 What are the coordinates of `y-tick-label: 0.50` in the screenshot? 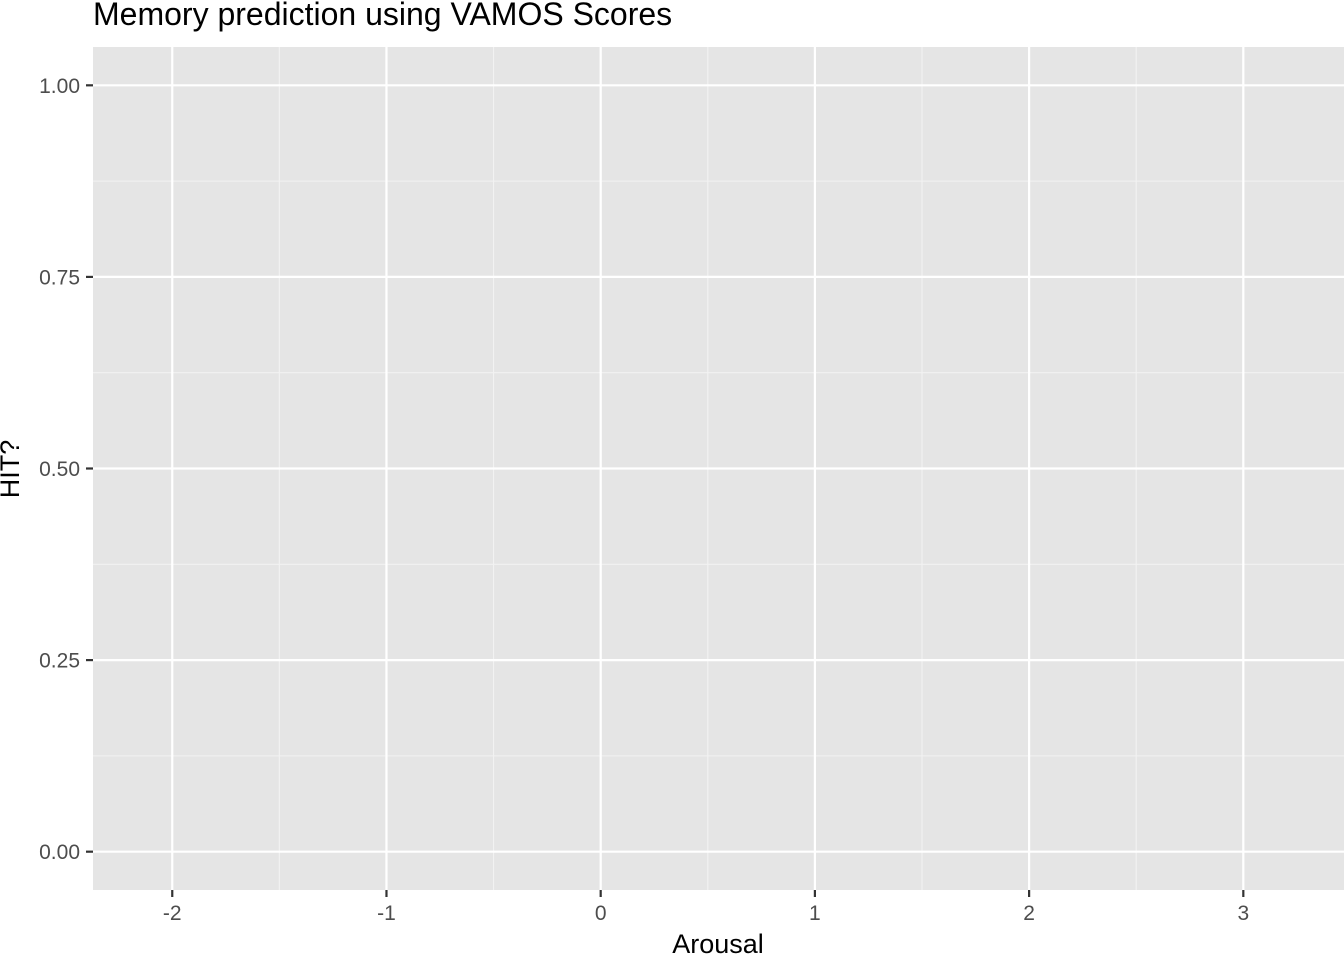 It's located at (59, 469).